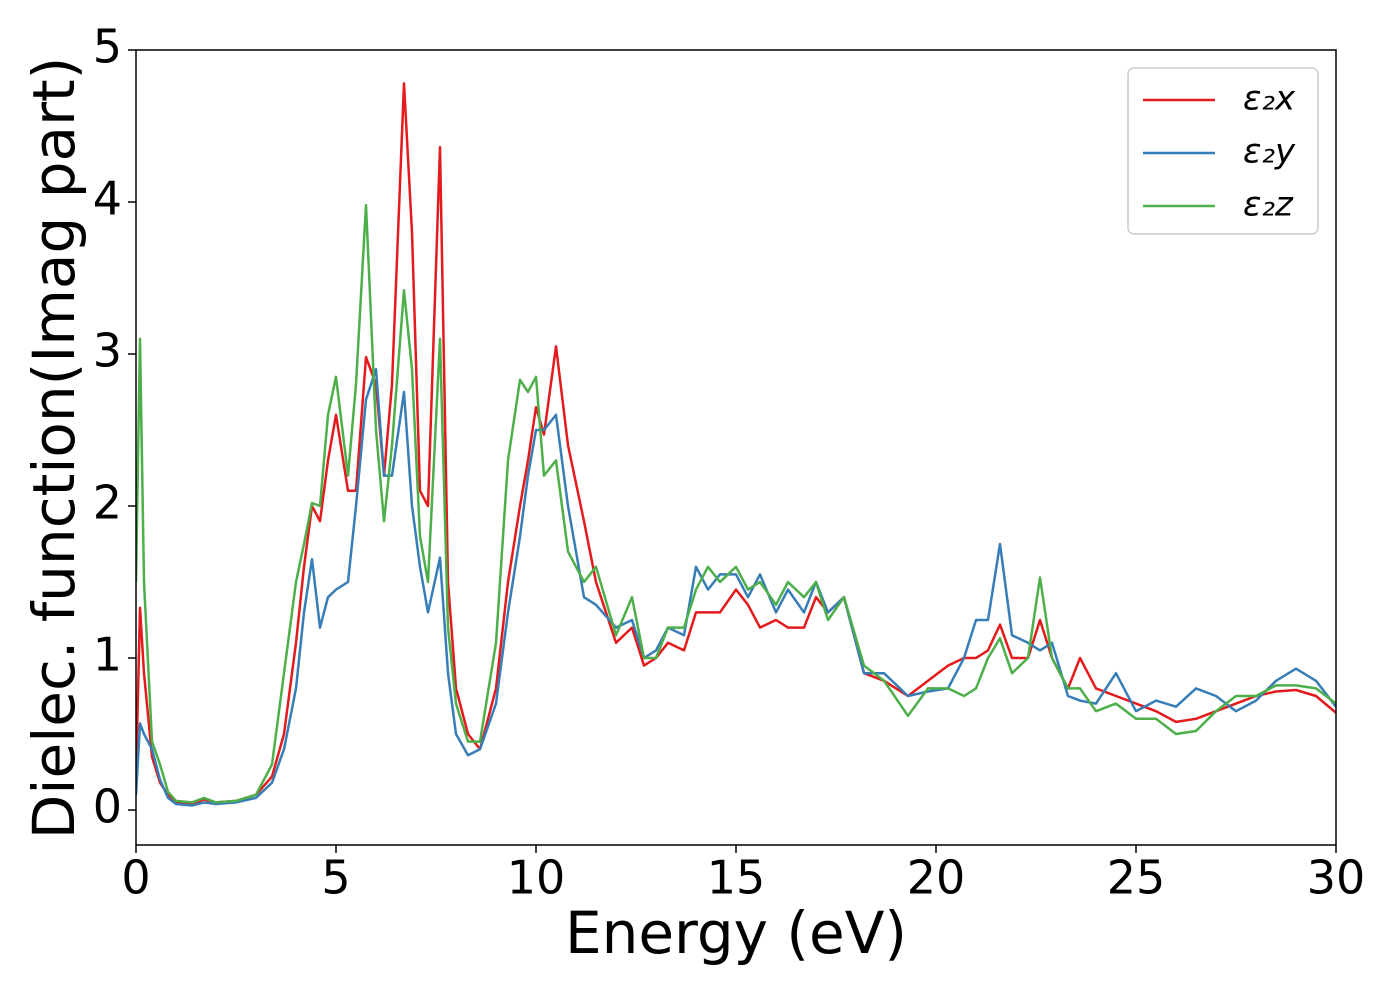 Image resolution: width=1400 pixels, height=1000 pixels. Describe the element at coordinates (536, 878) in the screenshot. I see `x-tick-label: 10` at that location.